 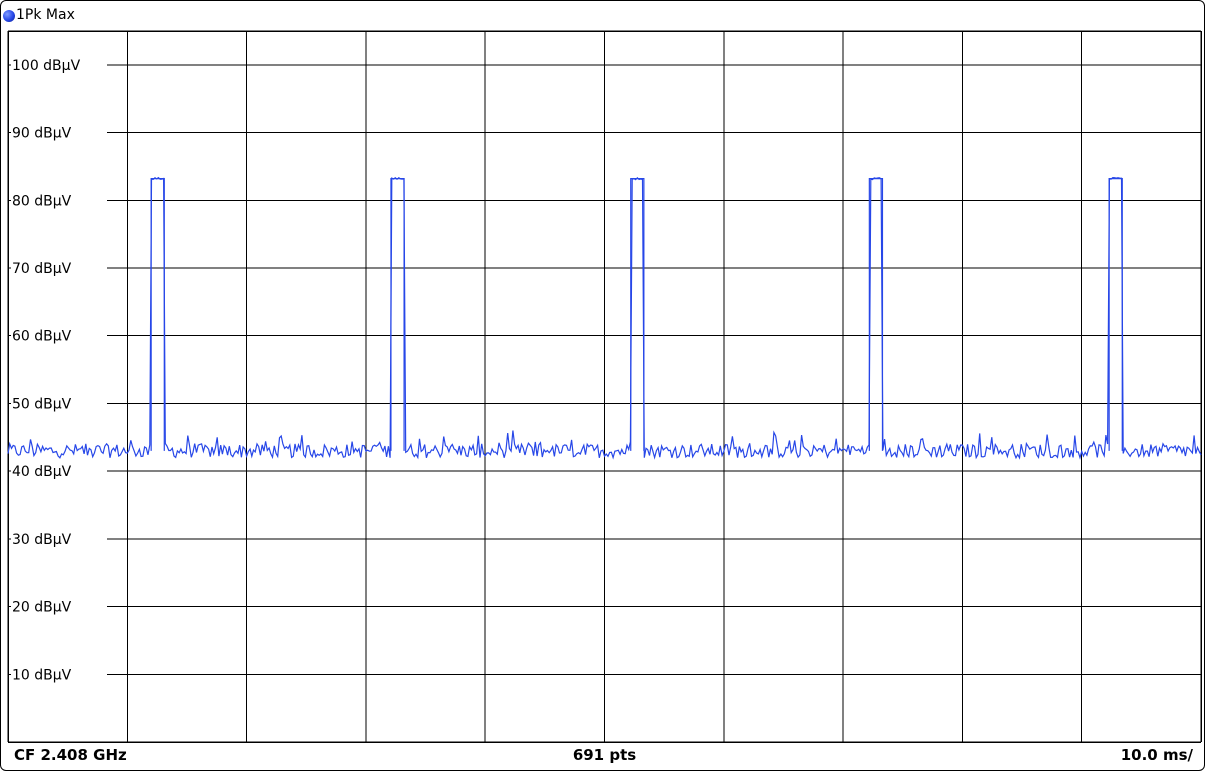 I want to click on y-tick-label: 100 dBµV, so click(x=46, y=66).